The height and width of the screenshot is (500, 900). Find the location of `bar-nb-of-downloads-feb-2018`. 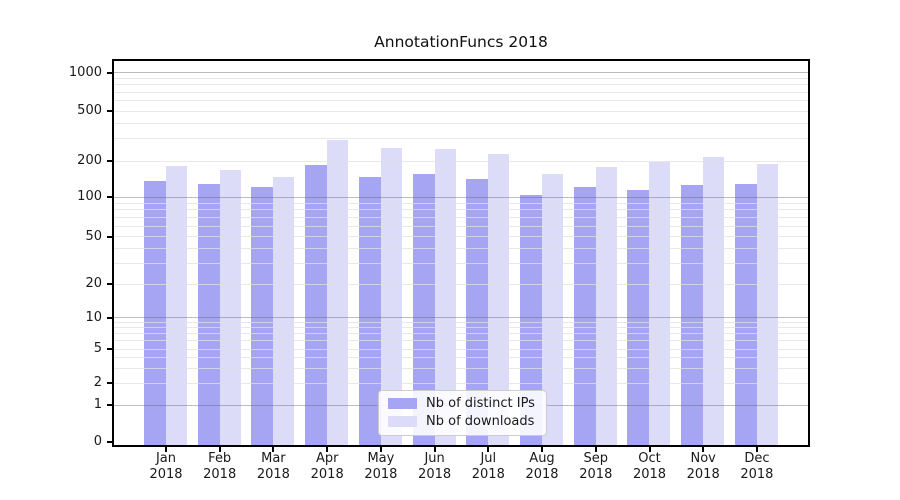

bar-nb-of-downloads-feb-2018 is located at coordinates (230, 307).